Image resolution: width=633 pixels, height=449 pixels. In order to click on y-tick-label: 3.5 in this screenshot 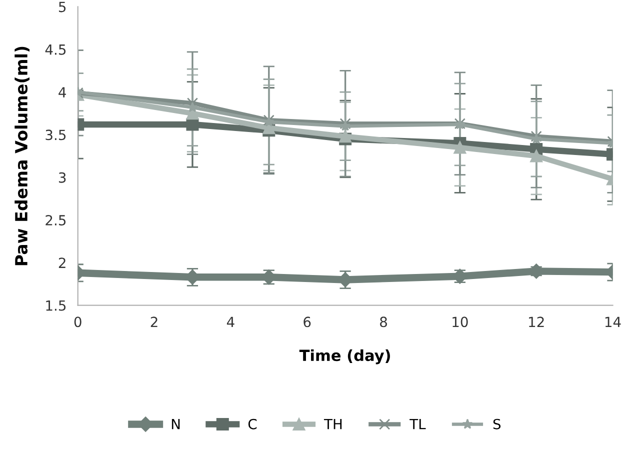, I will do `click(56, 135)`.